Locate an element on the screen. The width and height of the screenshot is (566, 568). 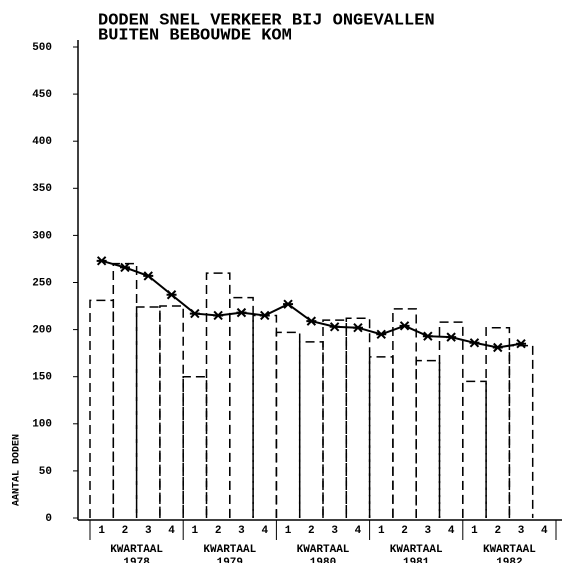
chart-title: BUITEN BEBOUWDE KOM is located at coordinates (195, 35).